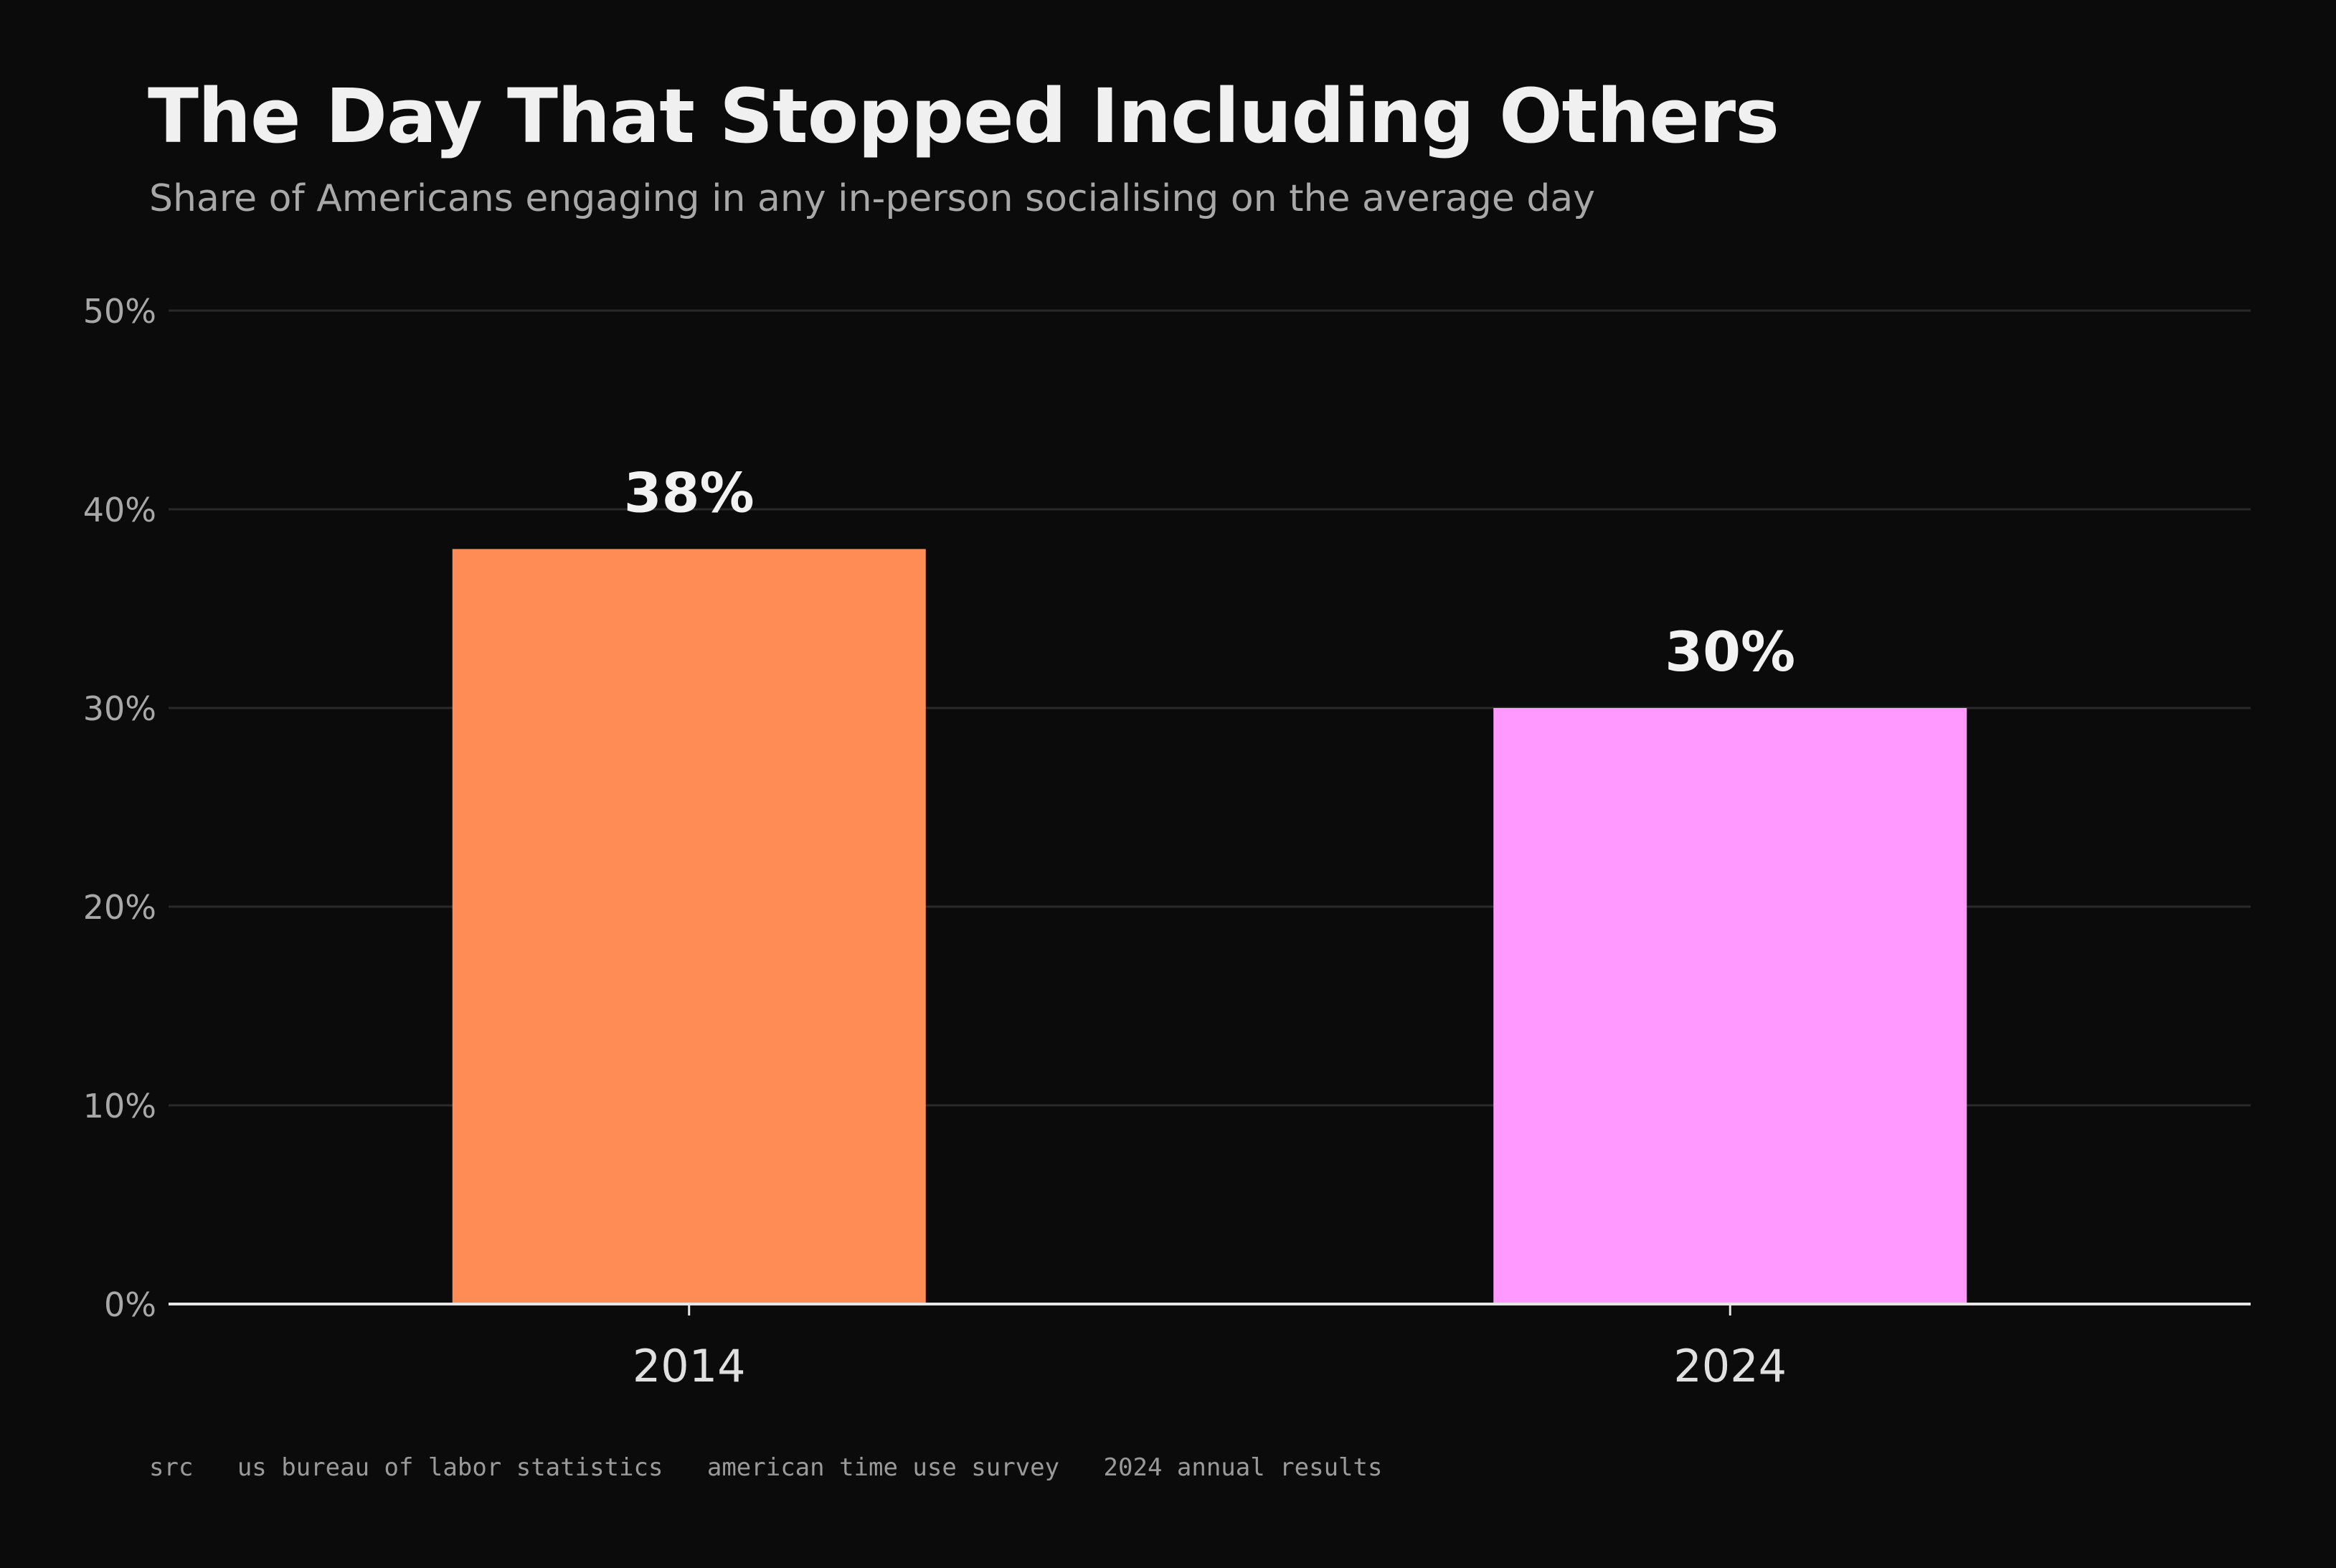  I want to click on x-tick-label-2024: 2024, so click(1730, 1366).